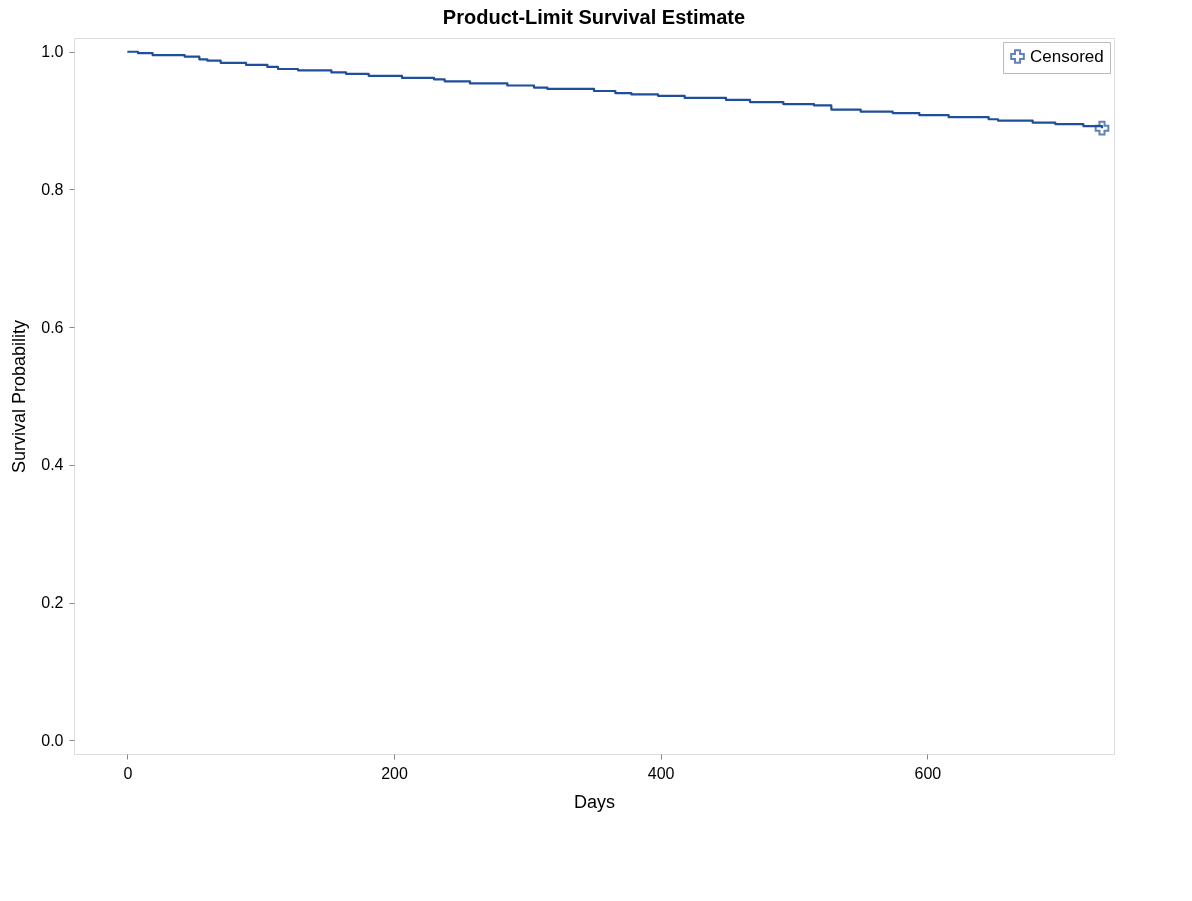 The image size is (1192, 901). What do you see at coordinates (52, 189) in the screenshot?
I see `y-tick-label: 0.8` at bounding box center [52, 189].